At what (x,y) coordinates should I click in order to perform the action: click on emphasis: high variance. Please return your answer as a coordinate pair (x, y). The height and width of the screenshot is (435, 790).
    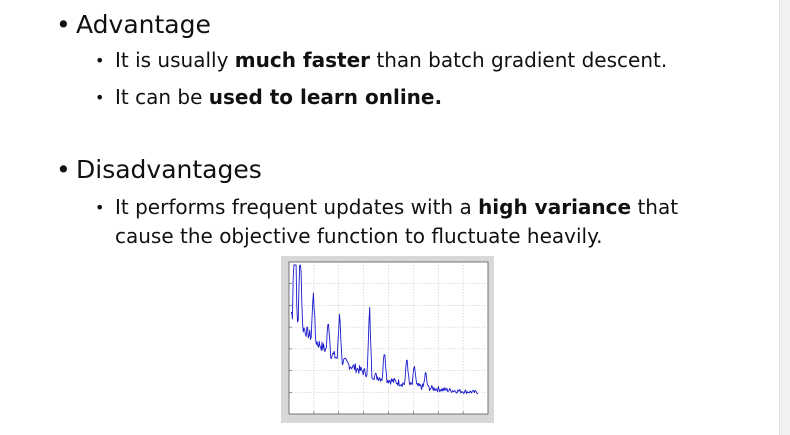
    Looking at the image, I should click on (555, 207).